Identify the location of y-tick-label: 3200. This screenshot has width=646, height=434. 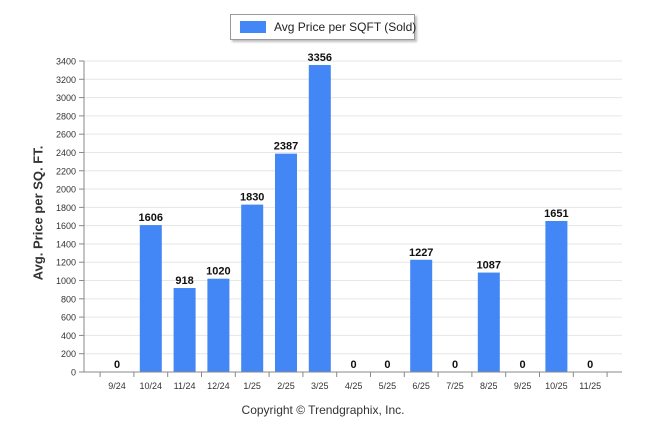
(66, 80).